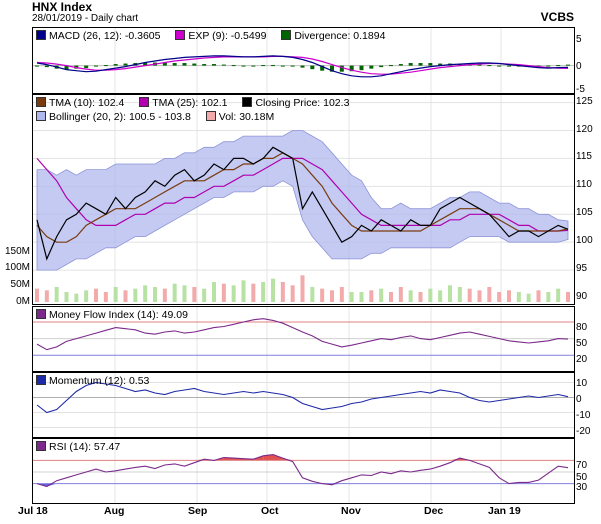 The image size is (601, 524). I want to click on momentum-tick: -20, so click(583, 431).